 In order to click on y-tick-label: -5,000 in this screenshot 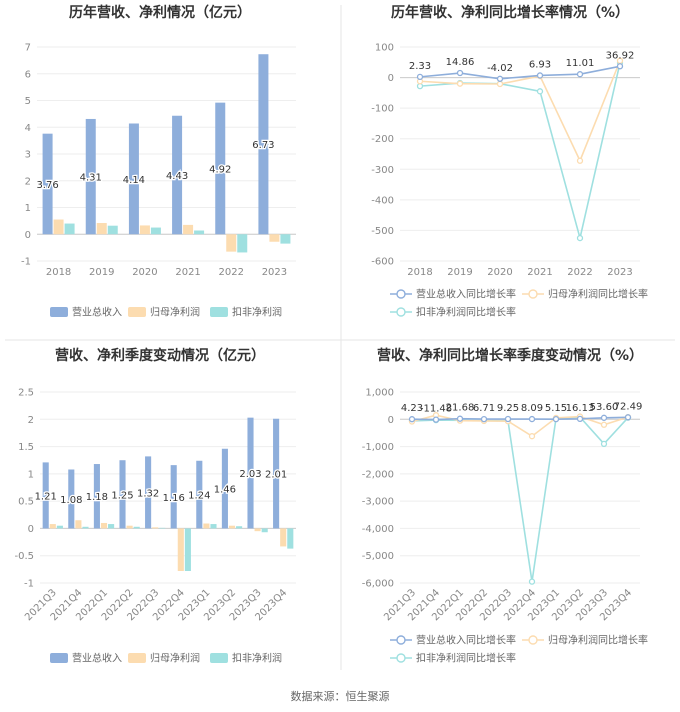, I will do `click(378, 556)`.